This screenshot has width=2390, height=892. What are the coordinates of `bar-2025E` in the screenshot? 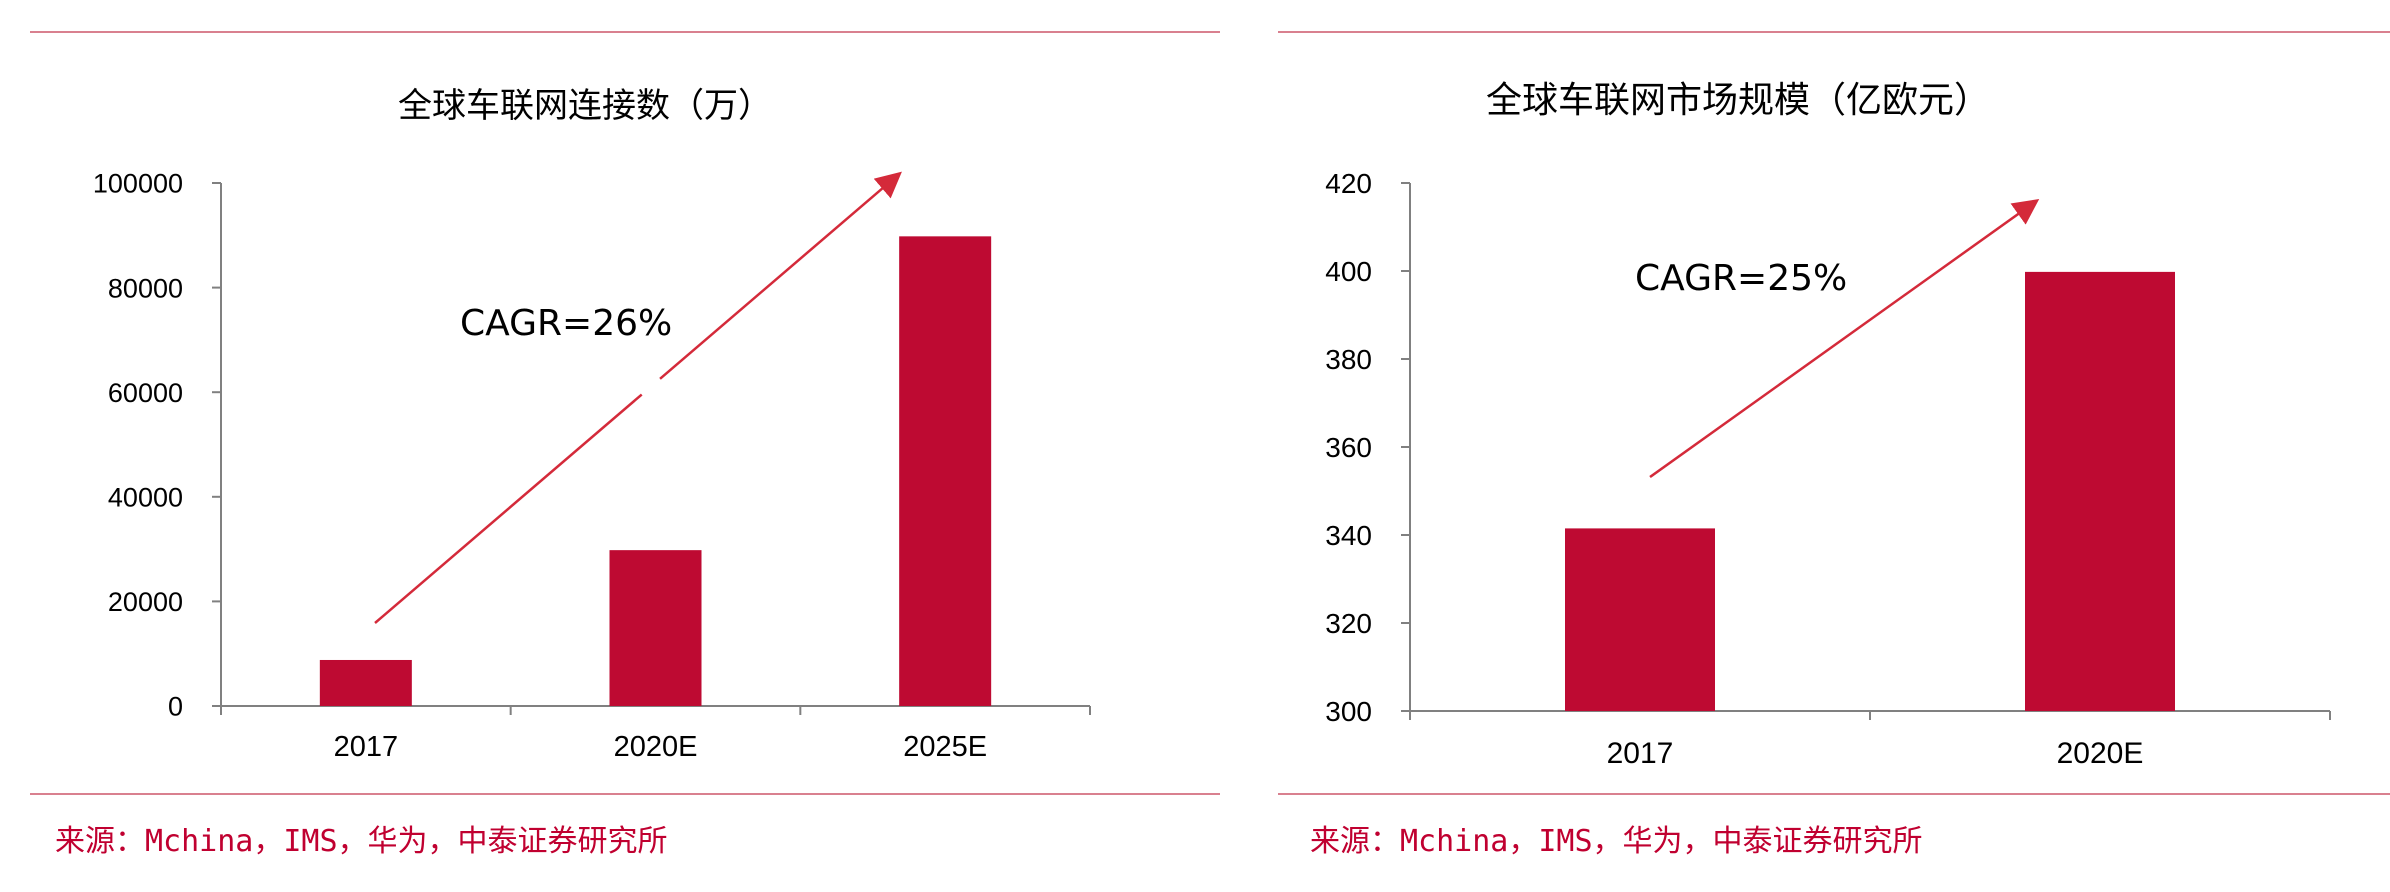 It's located at (945, 471).